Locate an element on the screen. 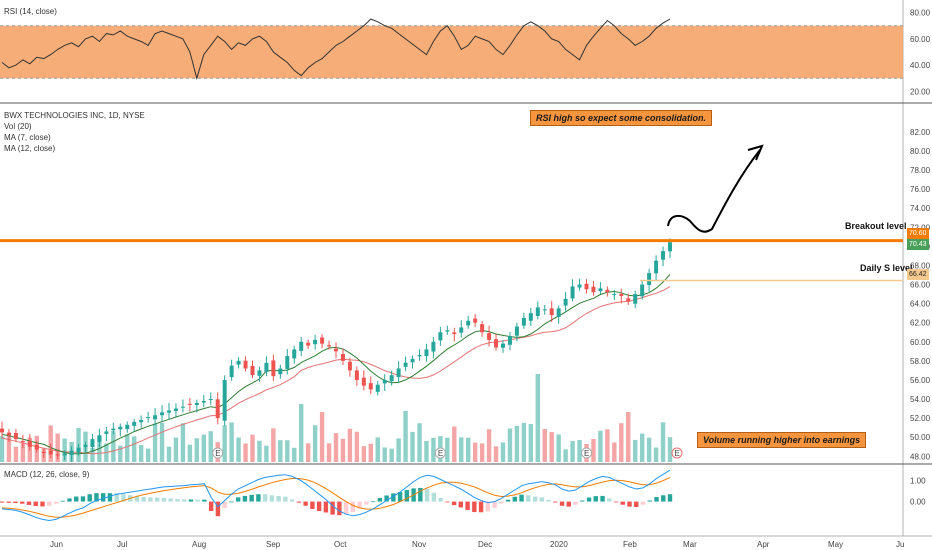 Image resolution: width=932 pixels, height=550 pixels. price-tick-label: 66.00 is located at coordinates (920, 285).